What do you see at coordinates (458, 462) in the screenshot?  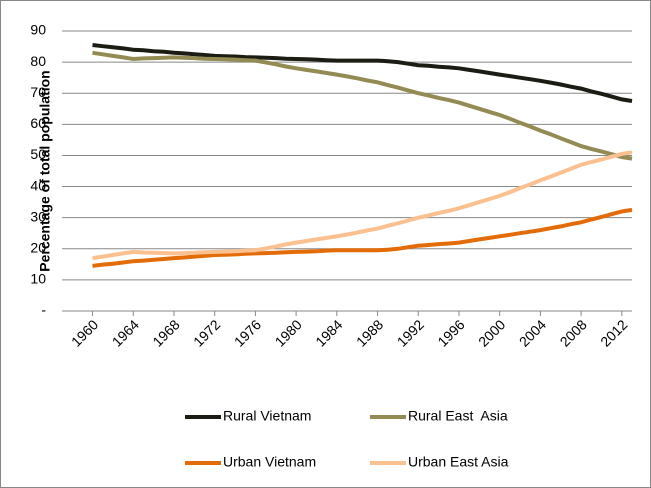 I see `legend-label: Urban East Asia` at bounding box center [458, 462].